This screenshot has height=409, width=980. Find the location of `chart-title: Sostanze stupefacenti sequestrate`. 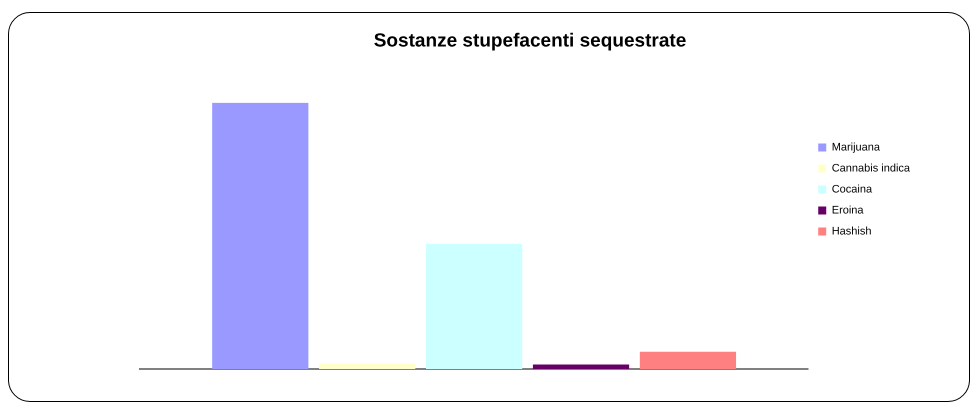

chart-title: Sostanze stupefacenti sequestrate is located at coordinates (530, 41).